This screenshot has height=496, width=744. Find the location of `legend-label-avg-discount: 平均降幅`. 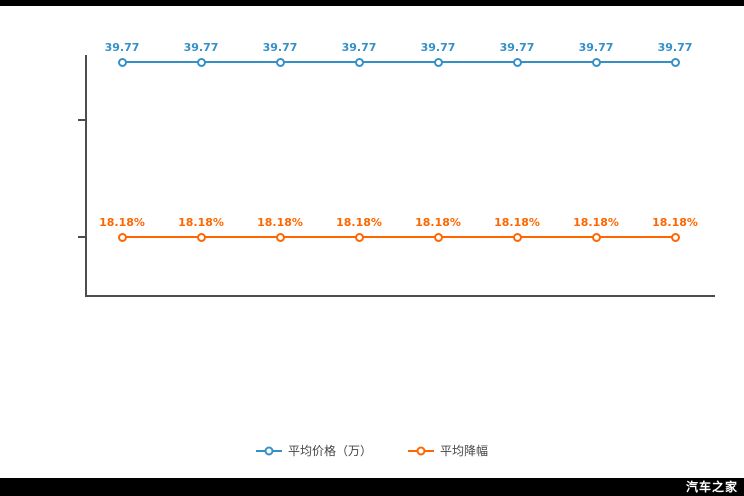

legend-label-avg-discount: 平均降幅 is located at coordinates (464, 451).